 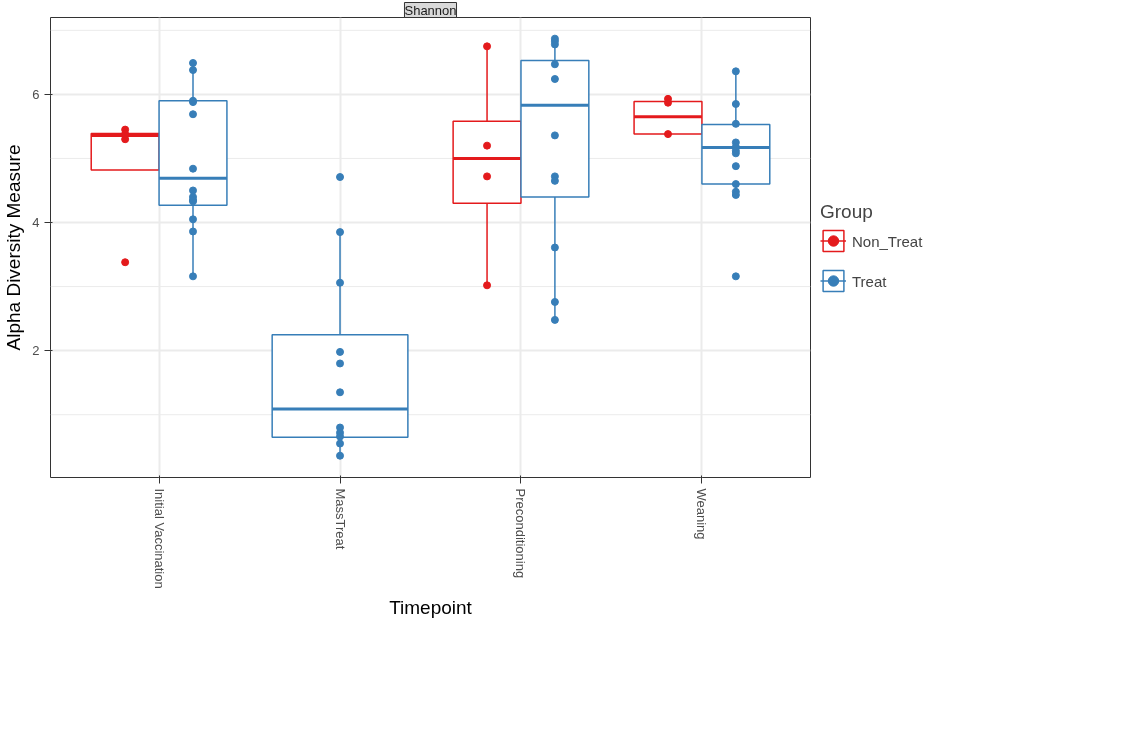 What do you see at coordinates (14, 247) in the screenshot?
I see `y-axis-title: Alpha Diversity Measure` at bounding box center [14, 247].